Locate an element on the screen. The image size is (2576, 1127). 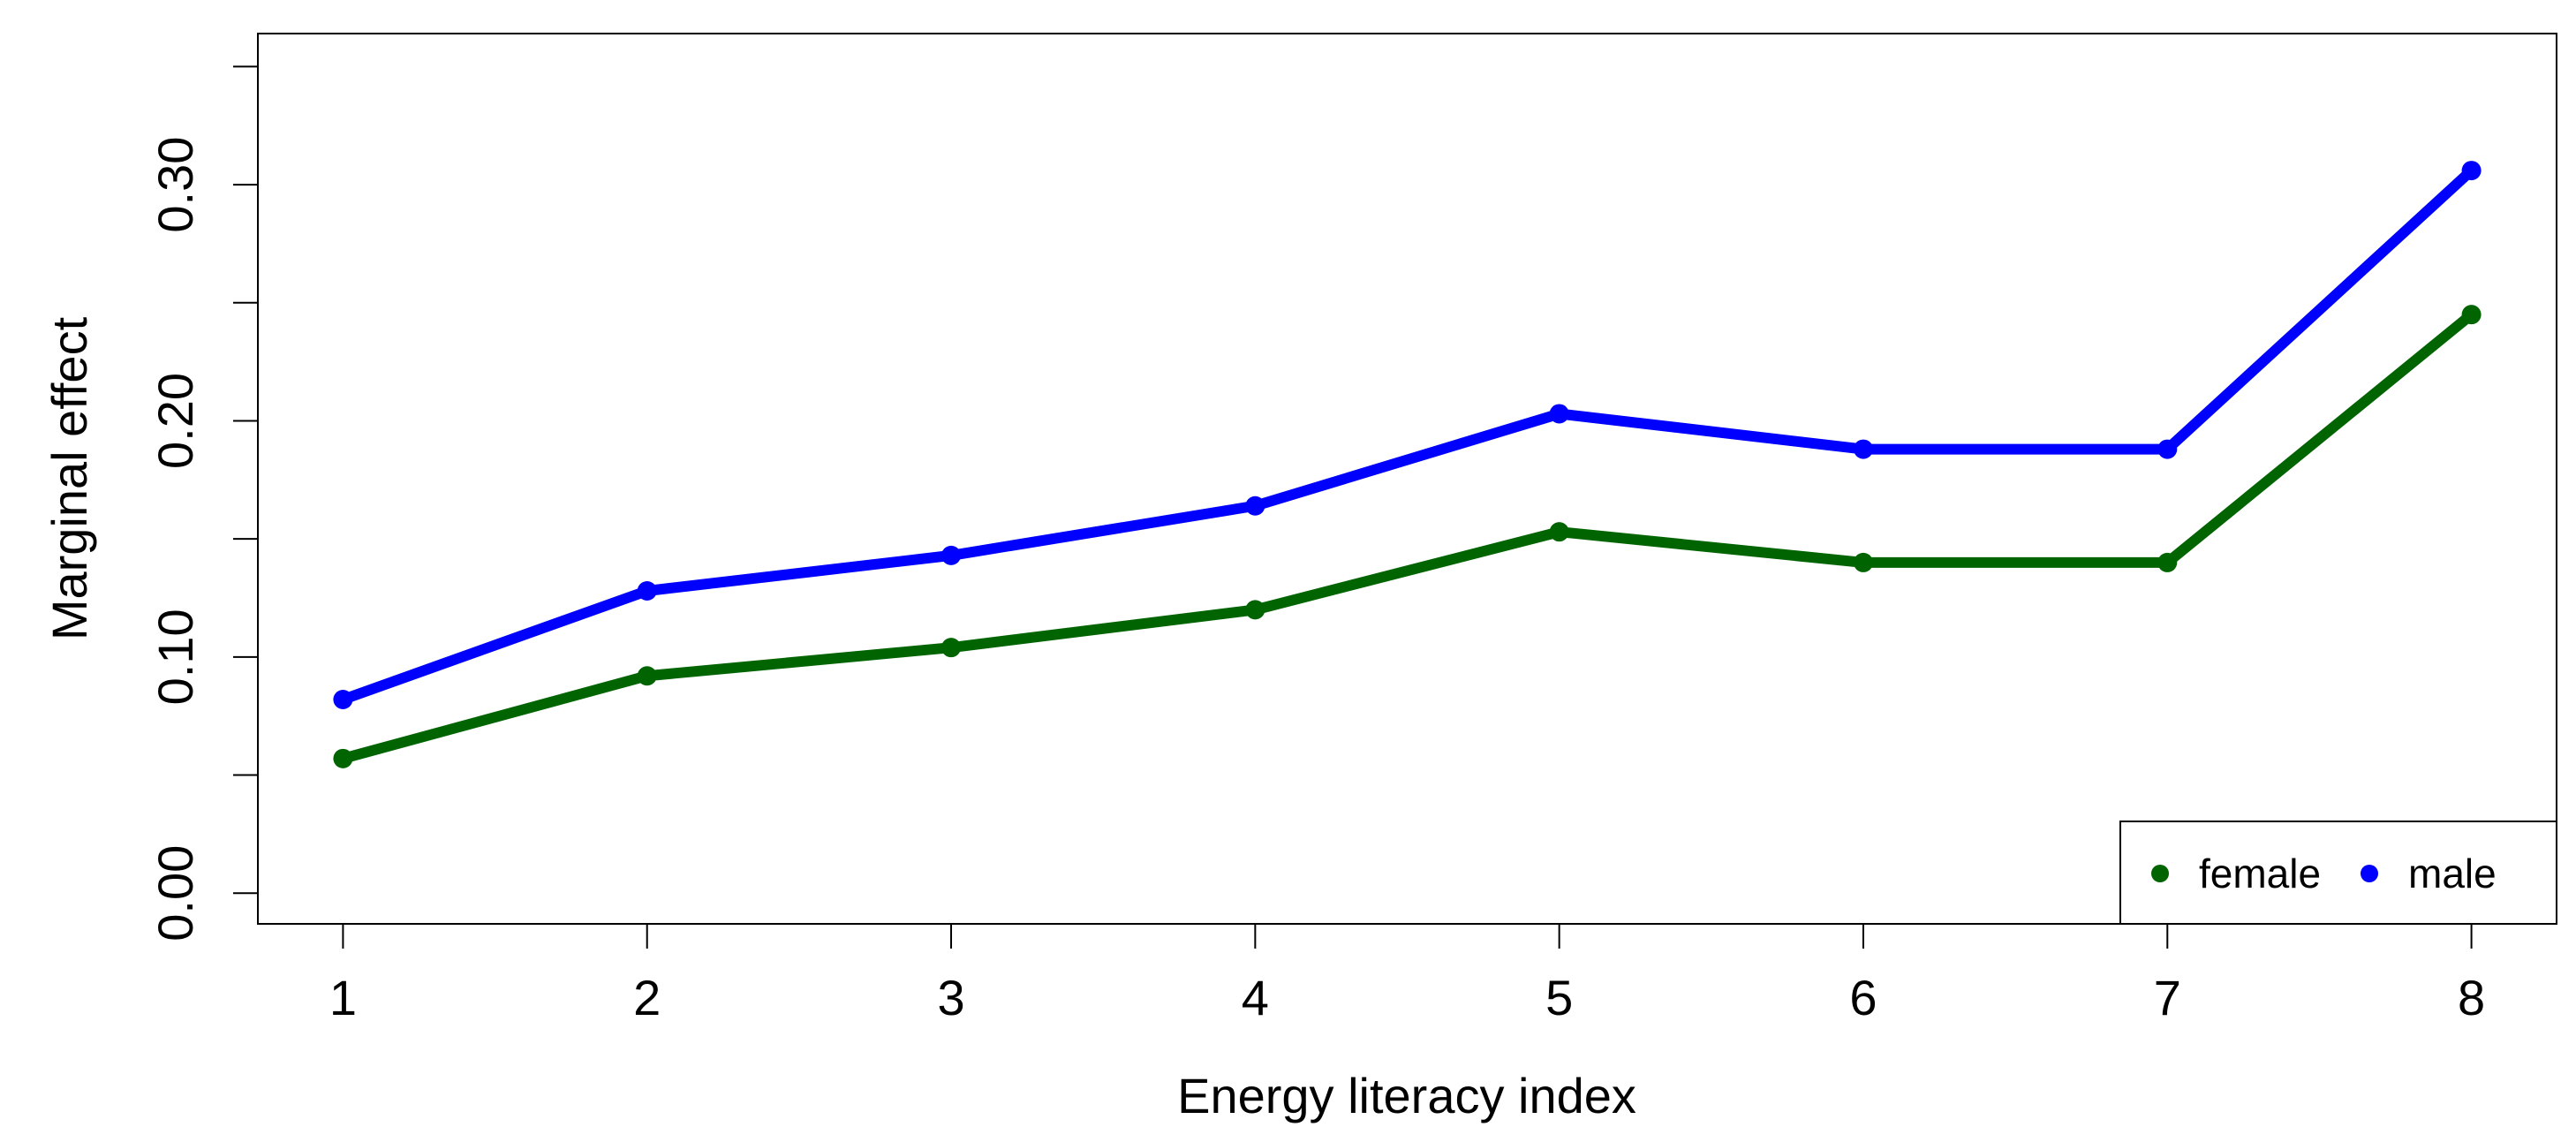
legend-marker-female is located at coordinates (2160, 873).